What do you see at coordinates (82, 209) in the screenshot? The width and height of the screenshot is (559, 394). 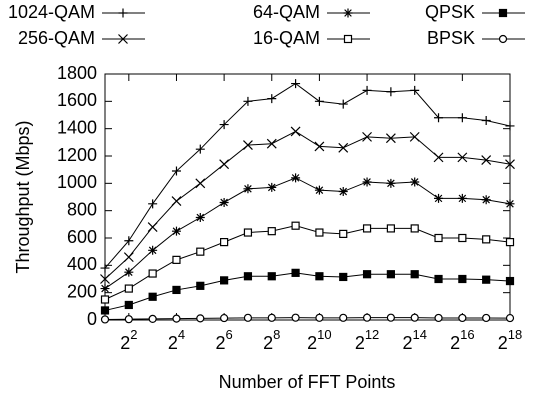 I see `y-tick-label: 800` at bounding box center [82, 209].